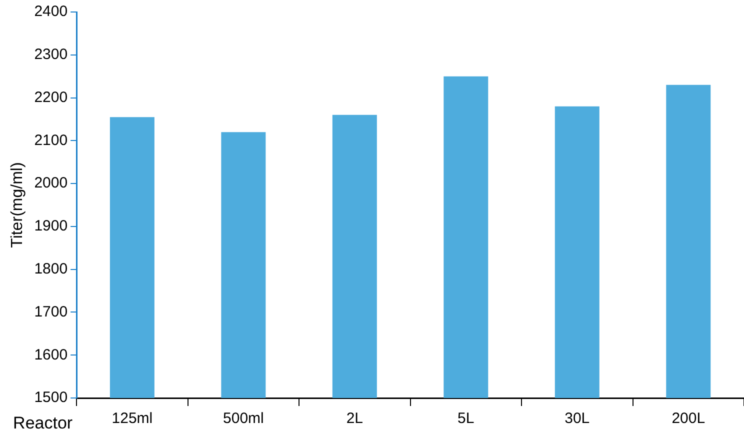 The width and height of the screenshot is (744, 436). Describe the element at coordinates (51, 97) in the screenshot. I see `y-tick-label: 2200` at that location.